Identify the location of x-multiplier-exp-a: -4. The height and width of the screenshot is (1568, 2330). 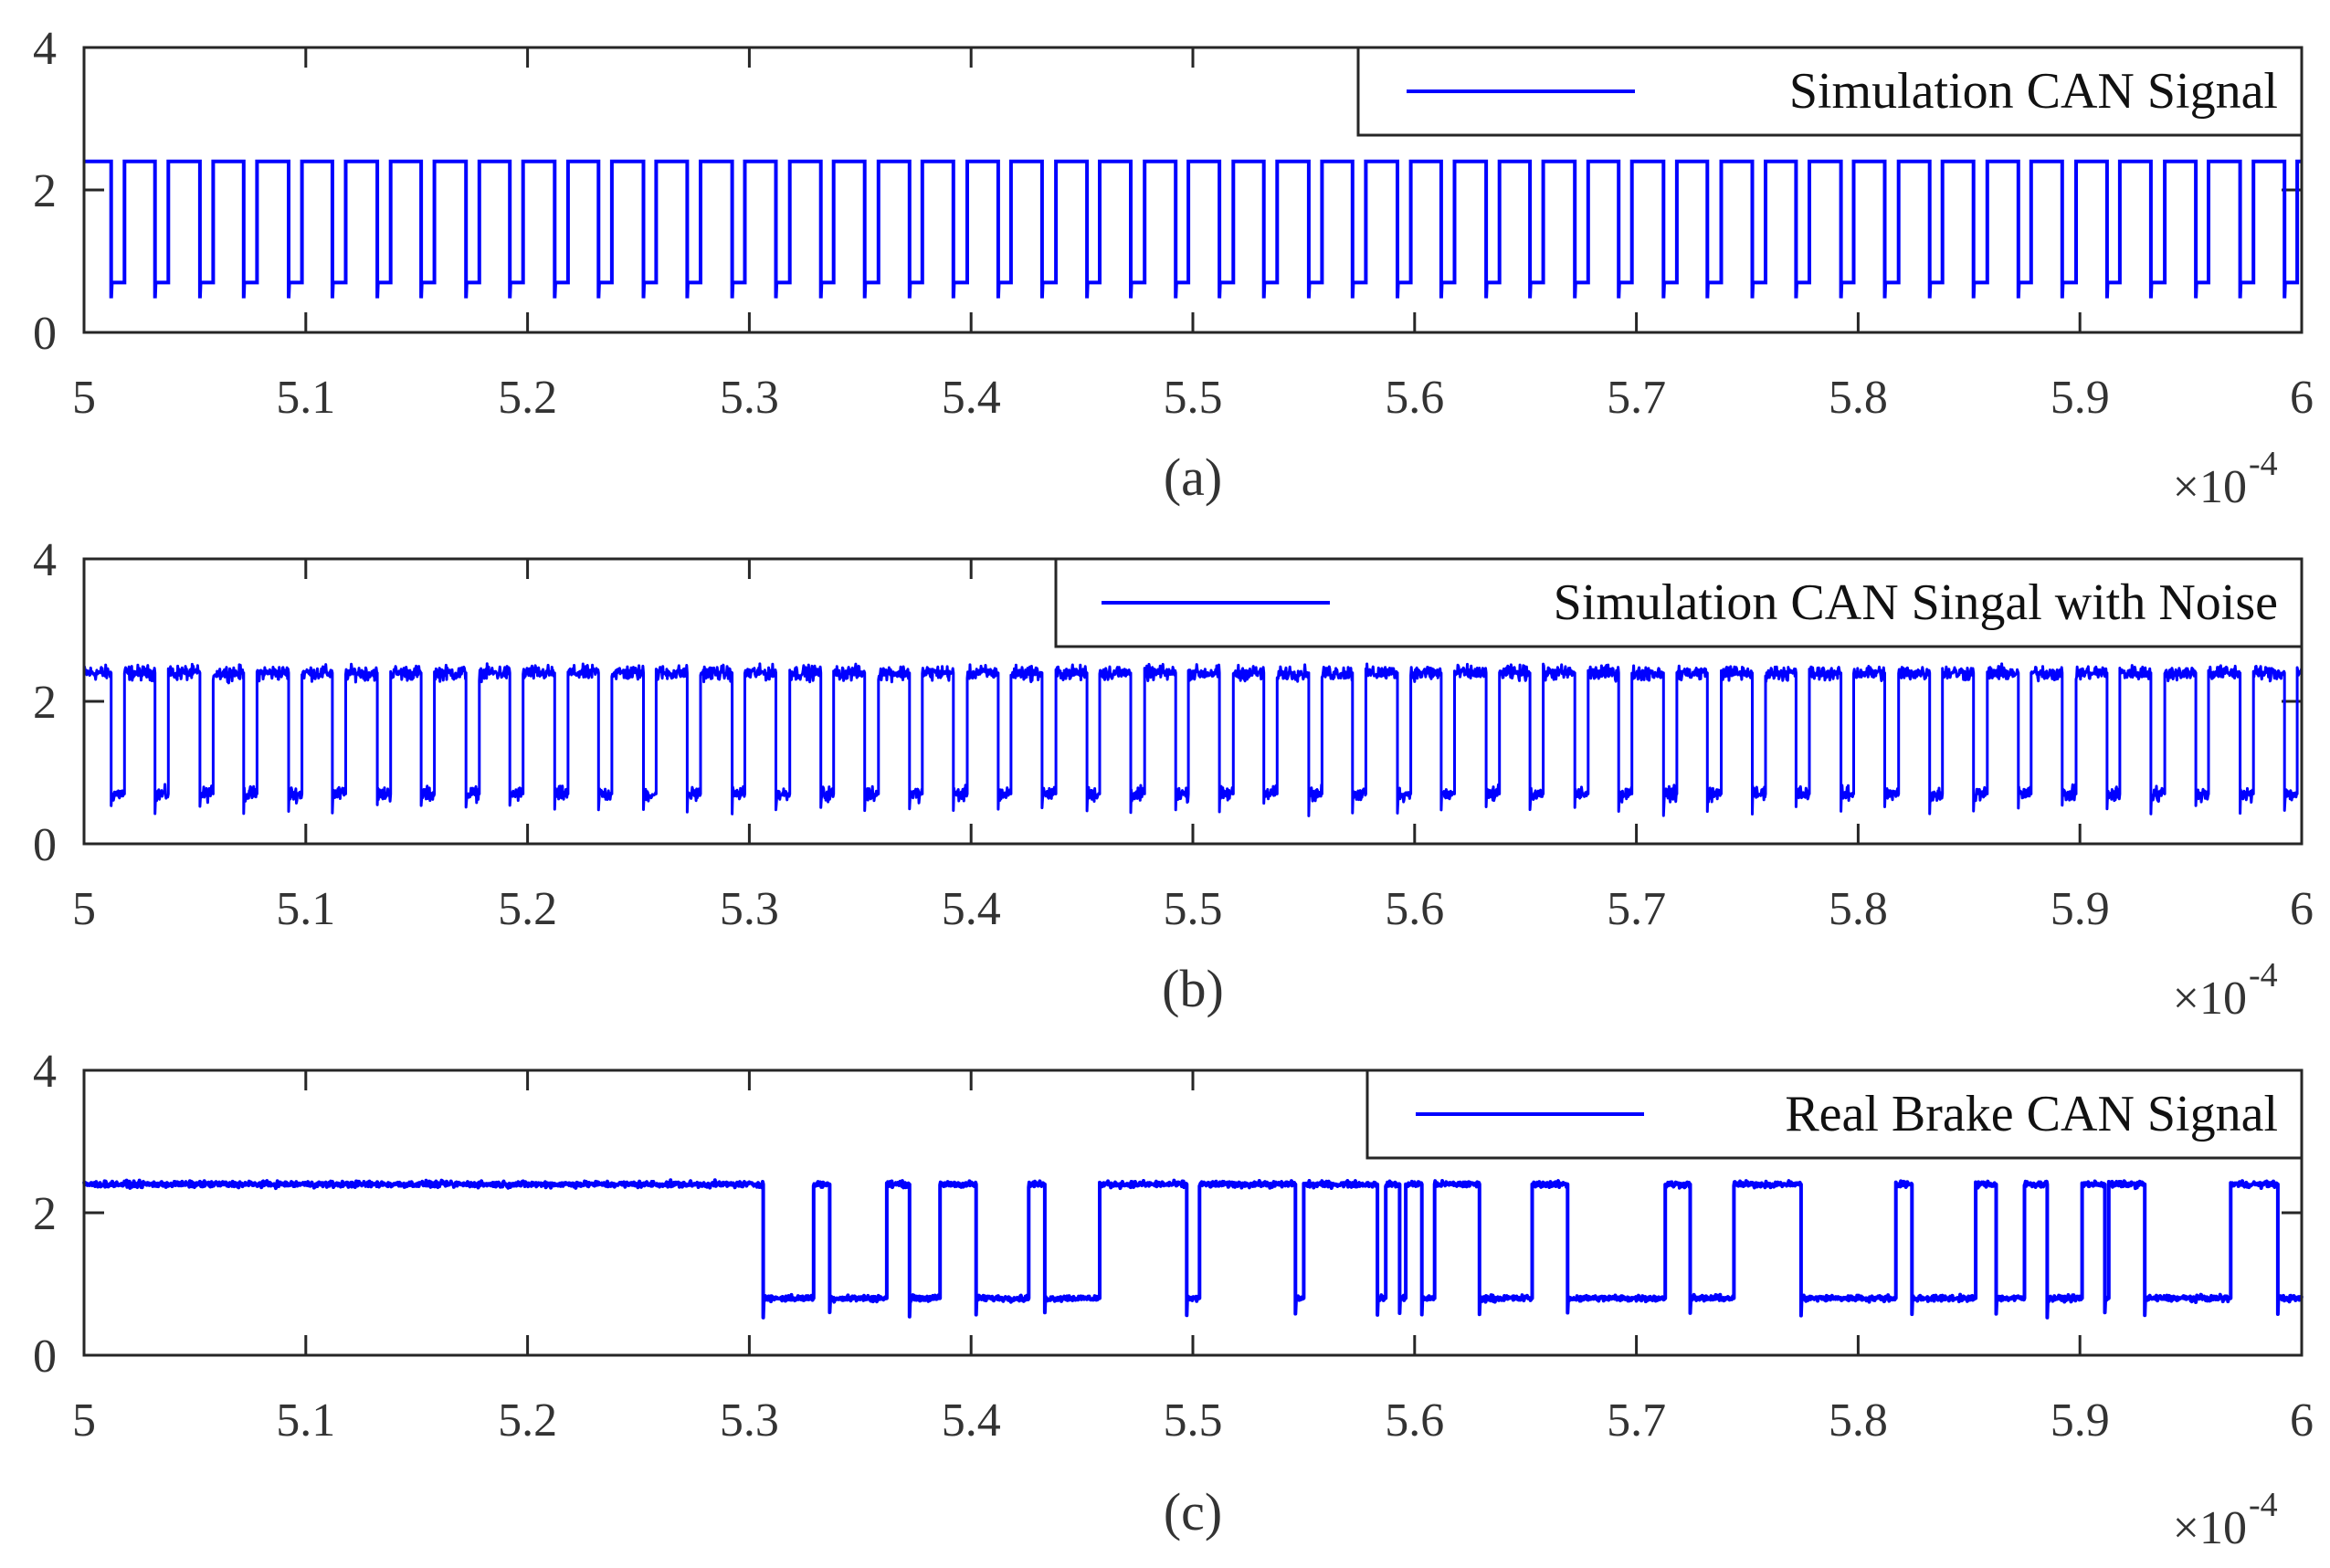
(2263, 464).